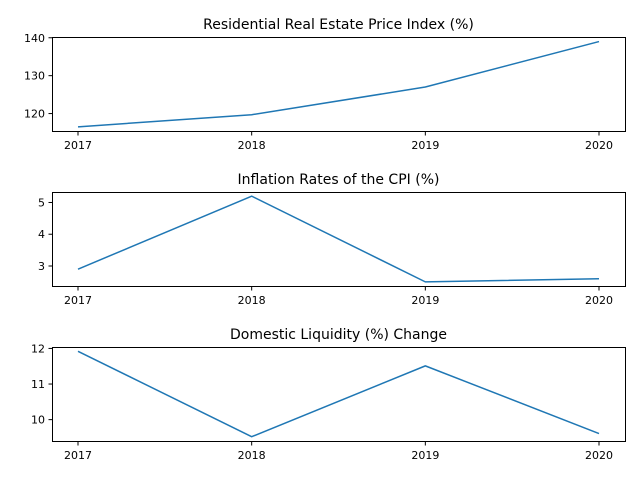 This screenshot has width=640, height=480. Describe the element at coordinates (599, 145) in the screenshot. I see `subplot-1-xtick-label-2020: 2020` at that location.